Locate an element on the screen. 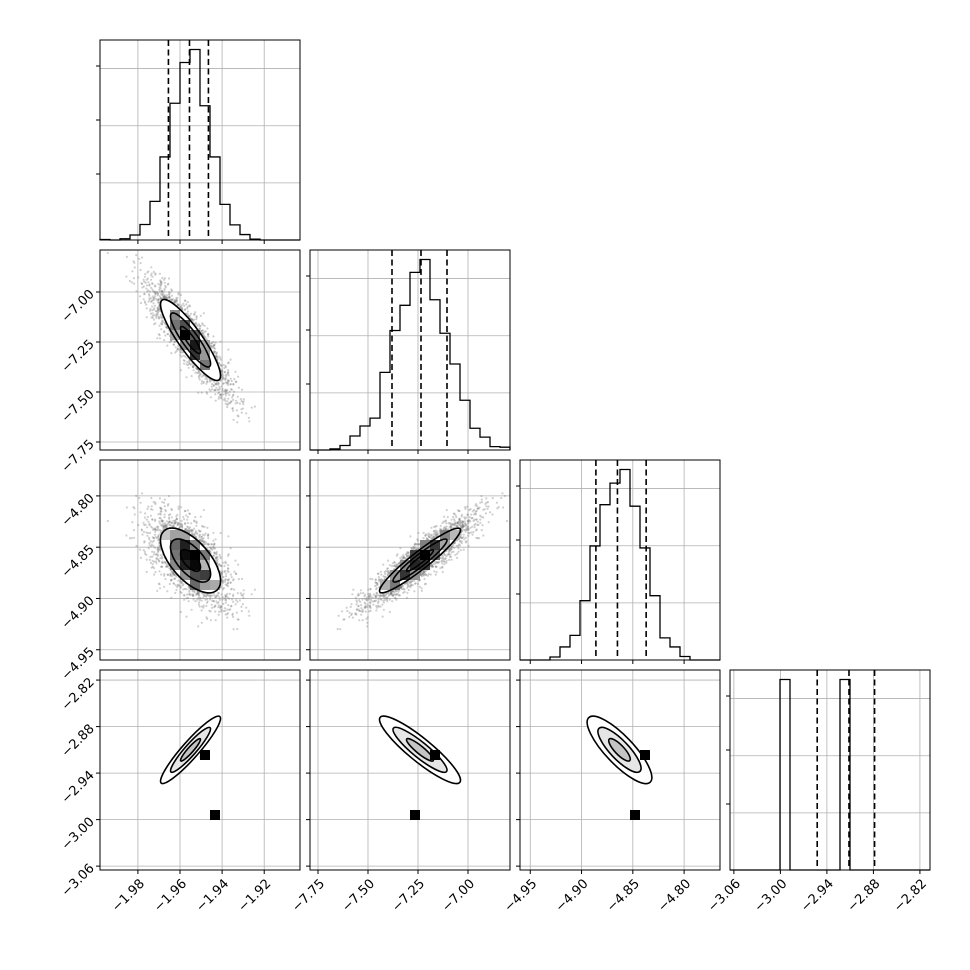  panel-frame is located at coordinates (410, 350).